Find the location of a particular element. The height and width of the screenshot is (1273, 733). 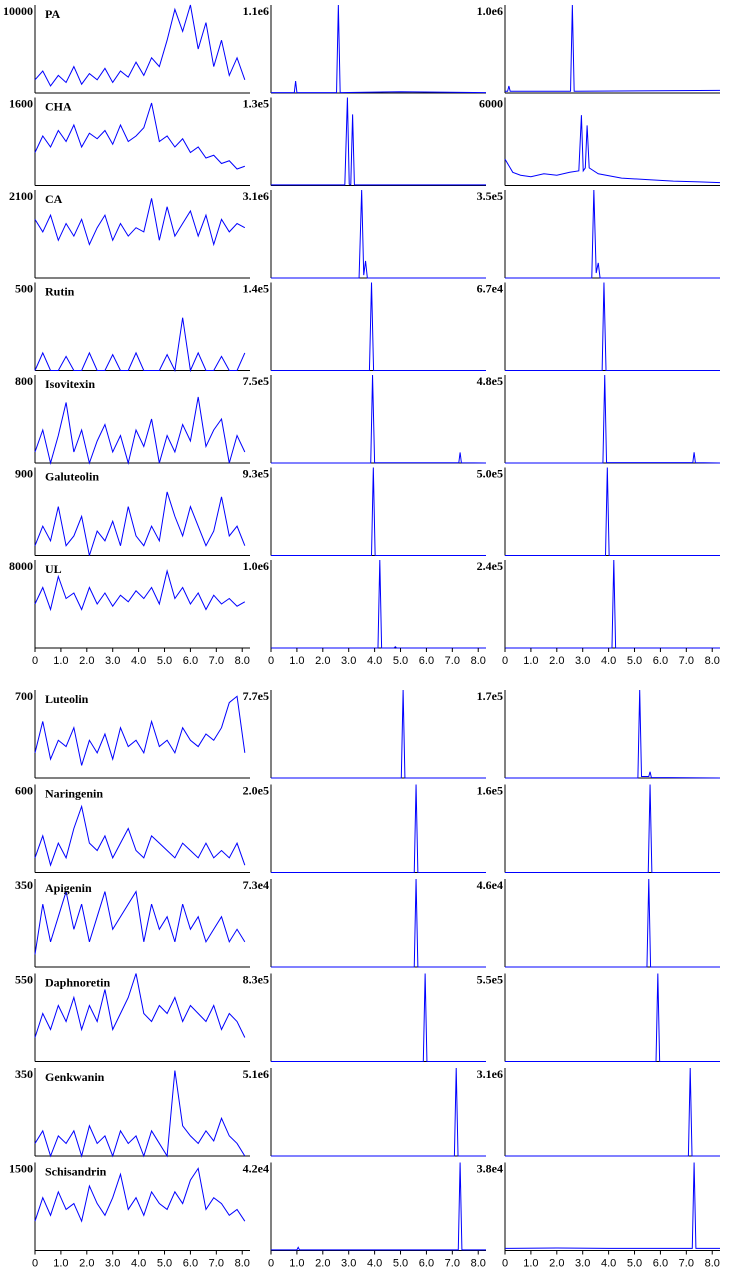

compound-name: PA is located at coordinates (52, 14).